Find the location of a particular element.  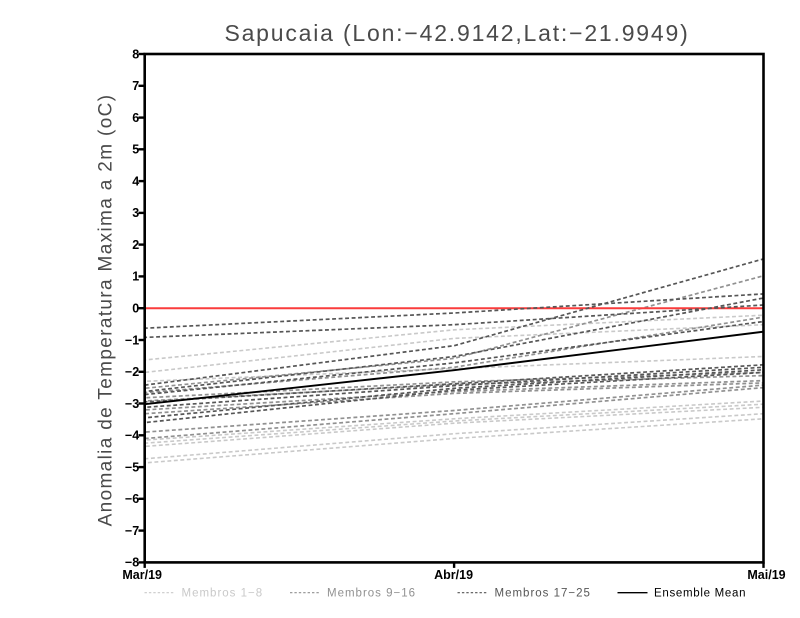

svg-text: Mar/19 is located at coordinates (142, 575).